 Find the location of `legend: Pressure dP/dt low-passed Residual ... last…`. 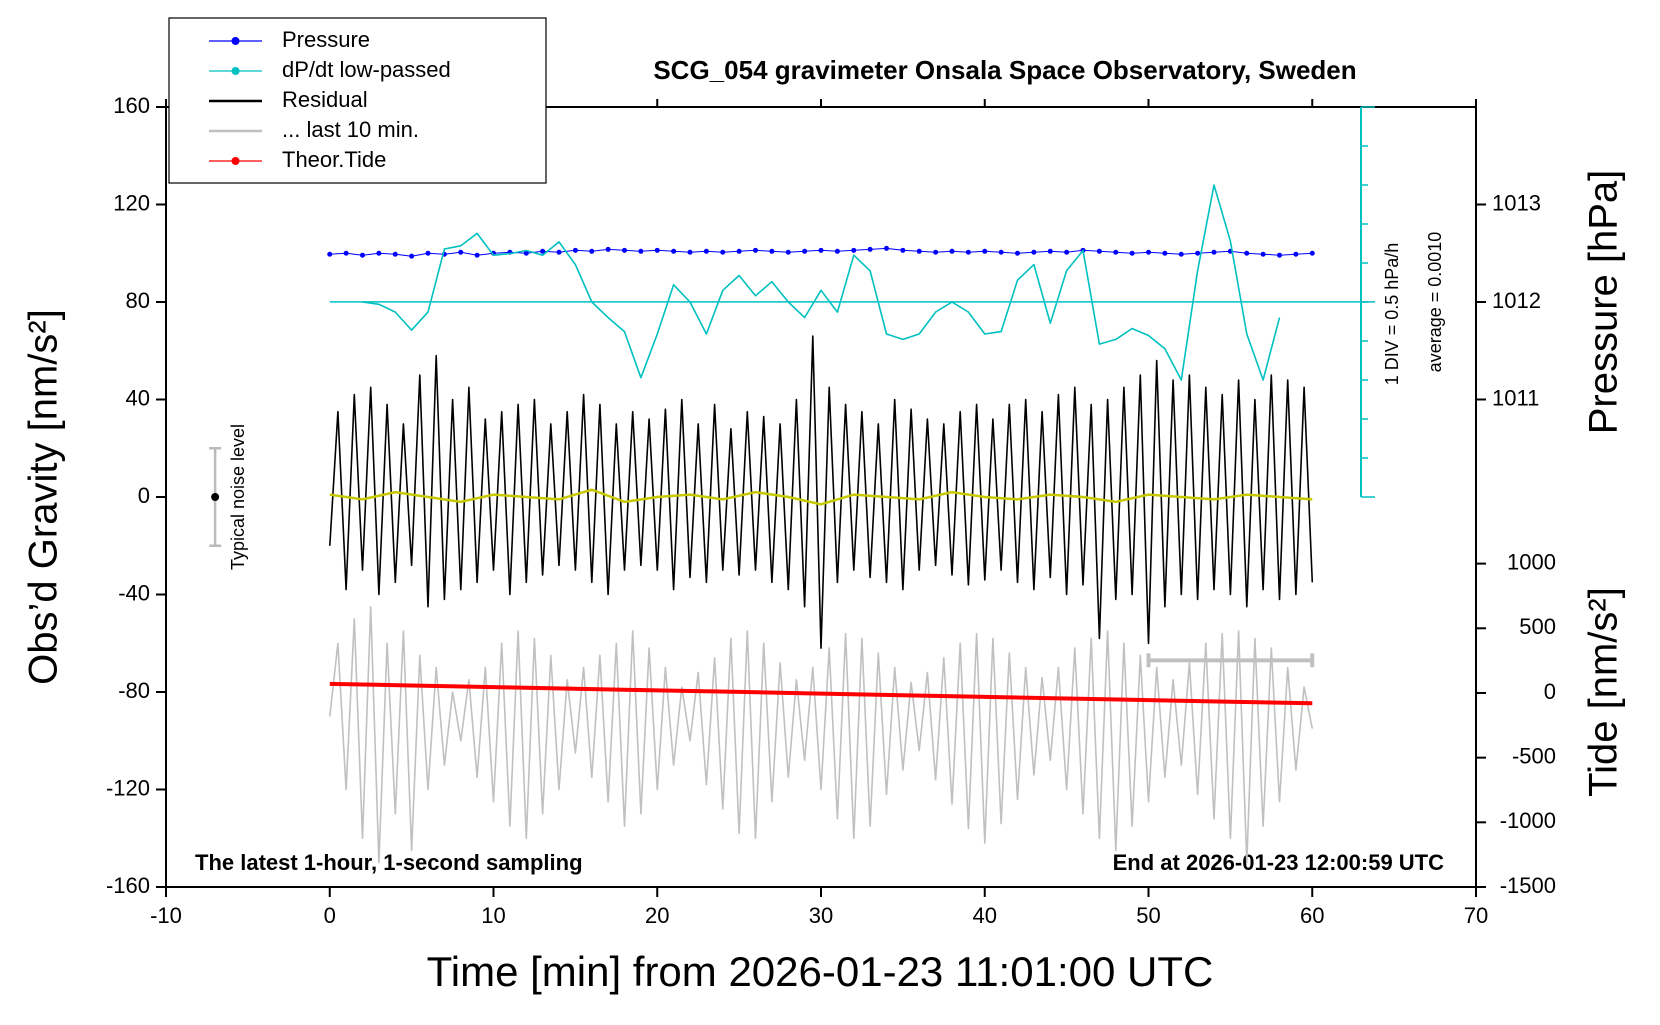

legend: Pressure dP/dt low-passed Residual ... last… is located at coordinates (357, 100).